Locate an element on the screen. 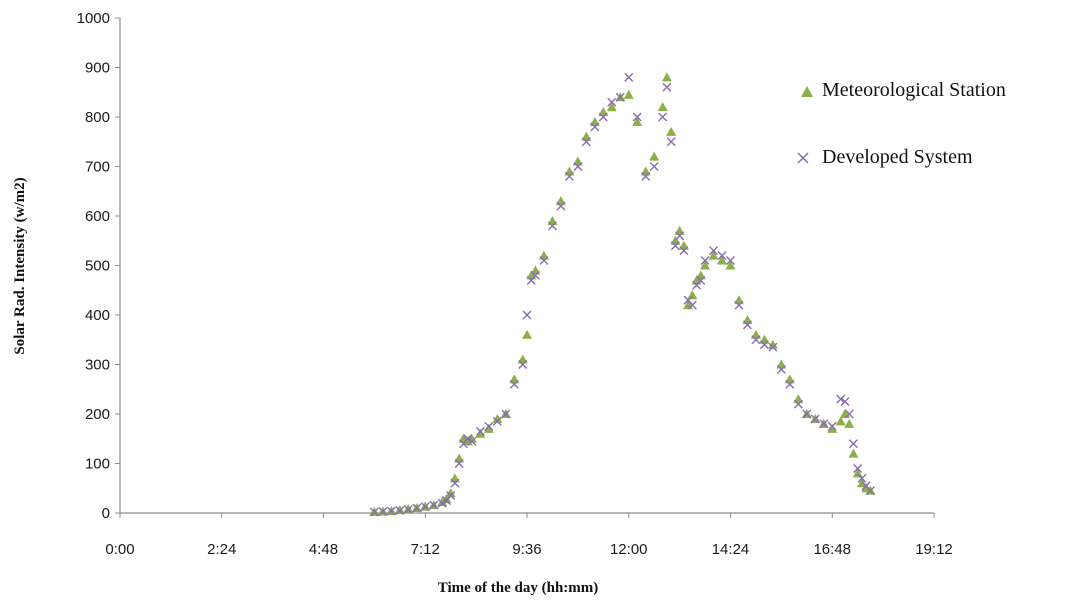 This screenshot has height=601, width=1075. x-tick-label: 19:12 is located at coordinates (934, 549).